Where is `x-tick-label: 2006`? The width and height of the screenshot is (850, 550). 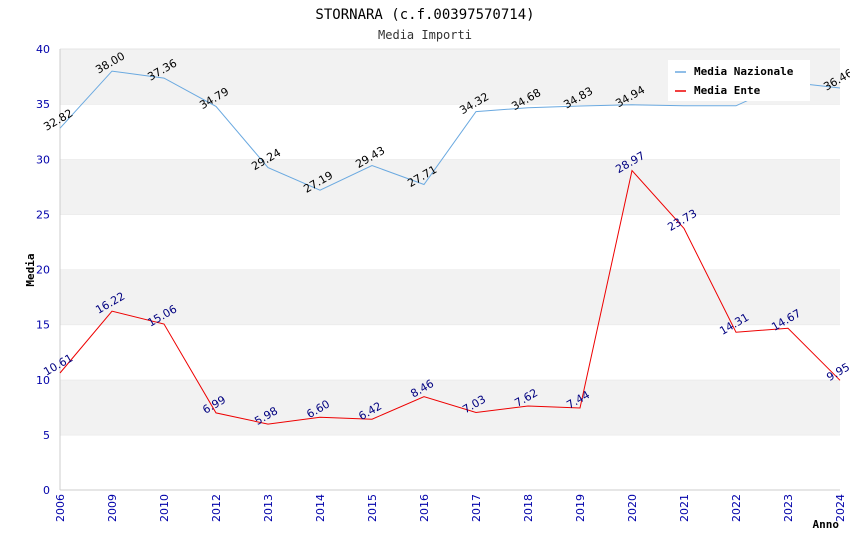 x-tick-label: 2006 is located at coordinates (60, 508).